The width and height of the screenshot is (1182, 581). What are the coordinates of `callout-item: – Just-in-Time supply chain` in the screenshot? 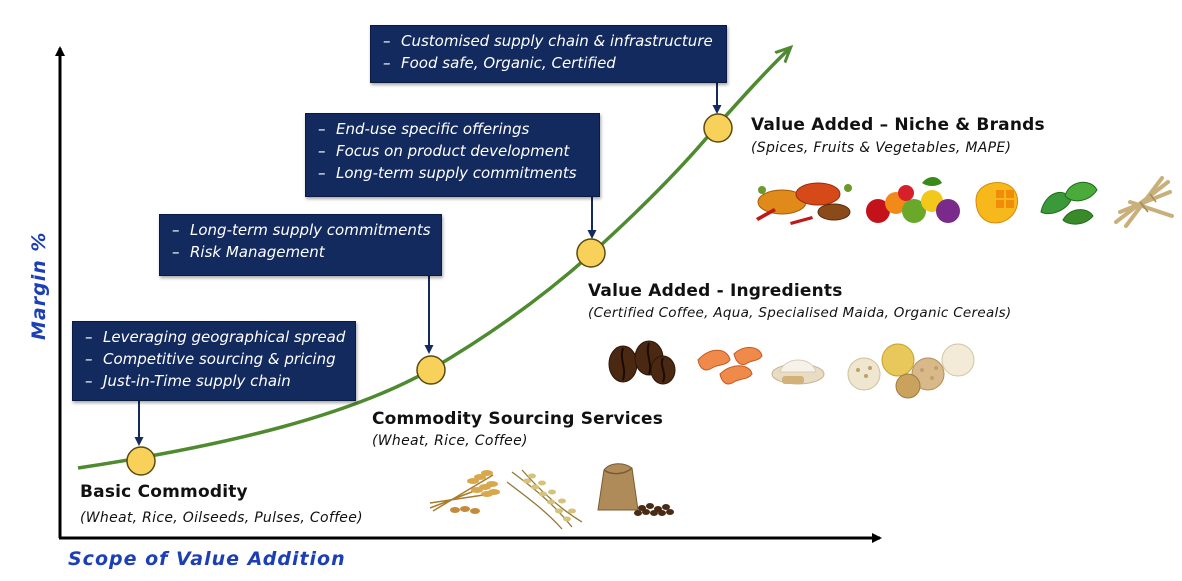 It's located at (188, 381).